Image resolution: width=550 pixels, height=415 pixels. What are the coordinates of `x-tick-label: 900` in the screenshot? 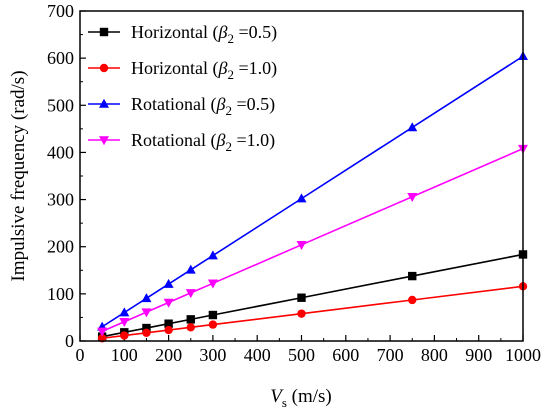 It's located at (478, 355).